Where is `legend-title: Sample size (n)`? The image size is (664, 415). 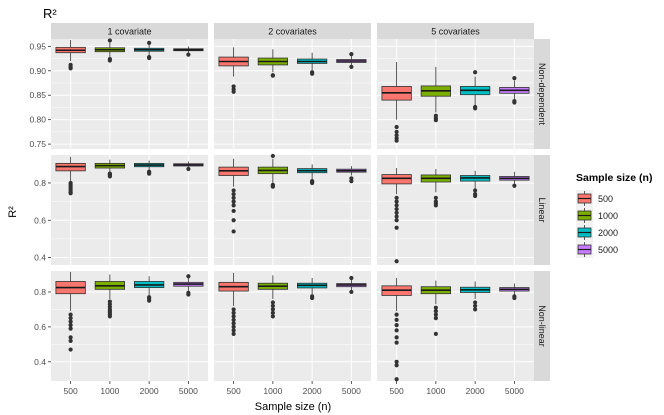 legend-title: Sample size (n) is located at coordinates (614, 178).